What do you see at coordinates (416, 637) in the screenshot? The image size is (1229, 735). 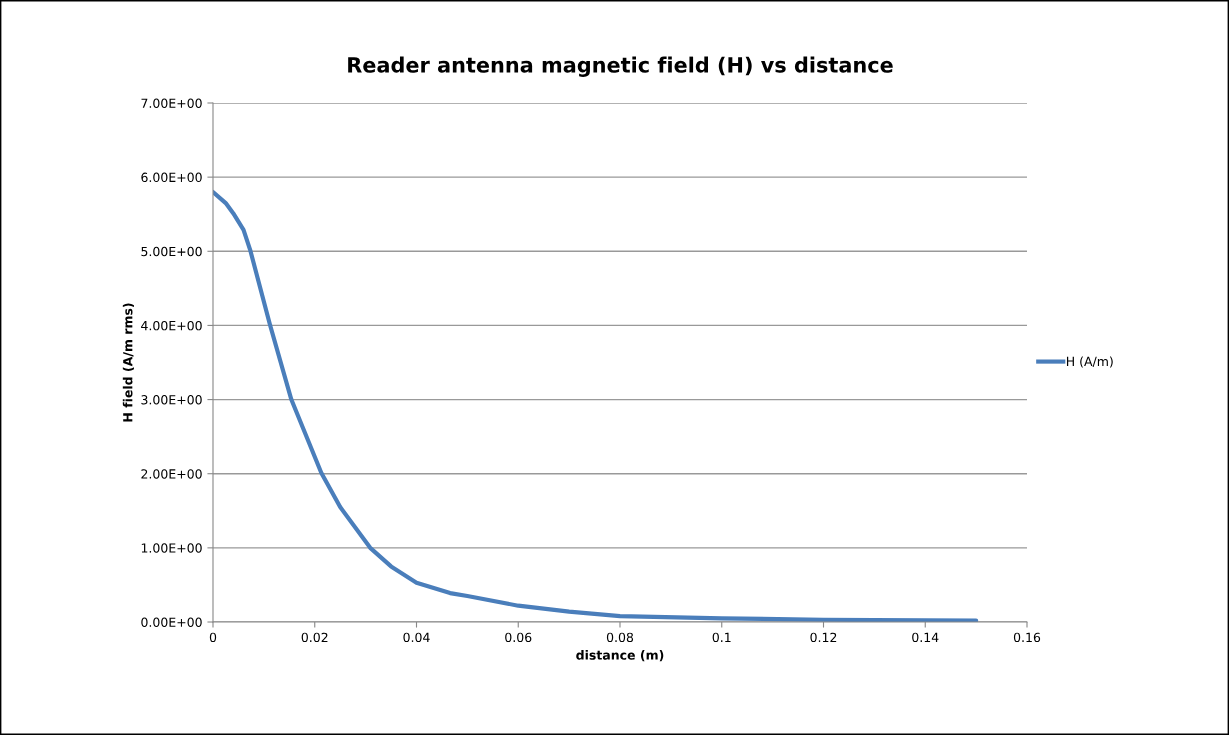 I see `x-tick-label: 0.04` at bounding box center [416, 637].